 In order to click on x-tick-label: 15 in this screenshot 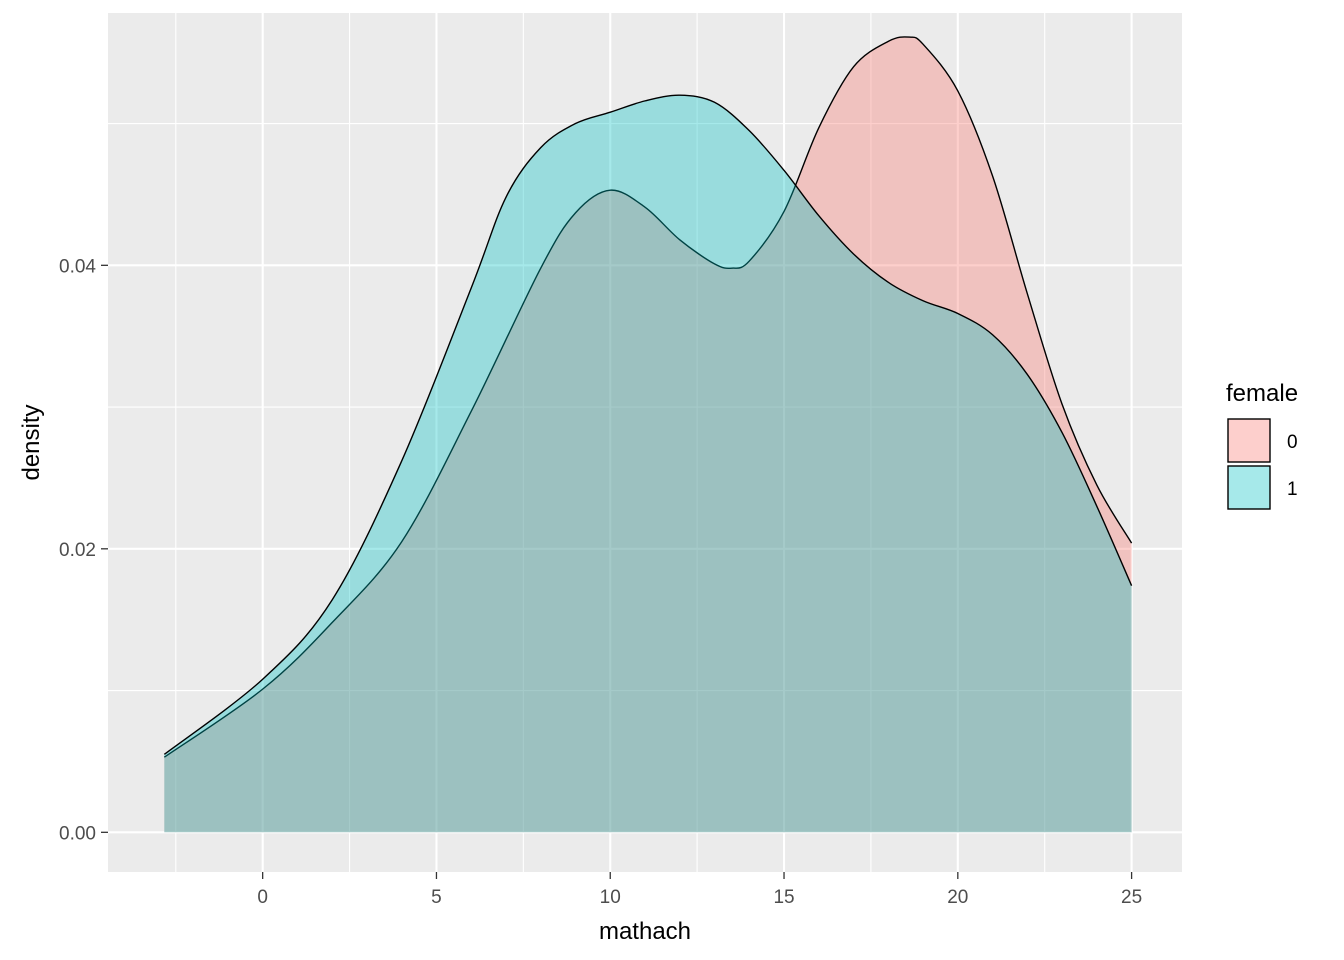, I will do `click(783, 897)`.